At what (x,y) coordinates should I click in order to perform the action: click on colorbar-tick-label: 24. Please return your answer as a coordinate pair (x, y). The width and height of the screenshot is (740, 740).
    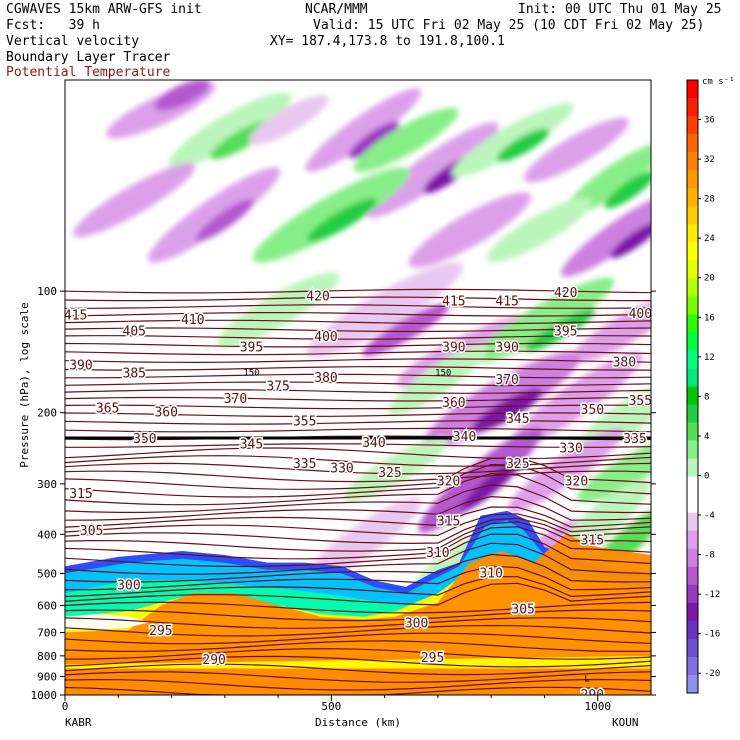
    Looking at the image, I should click on (709, 239).